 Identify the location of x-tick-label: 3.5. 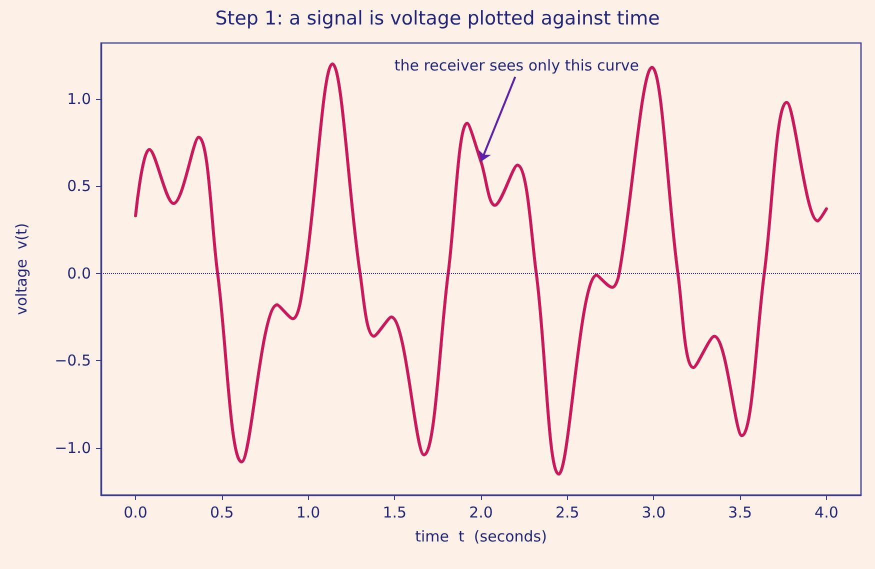
(740, 513).